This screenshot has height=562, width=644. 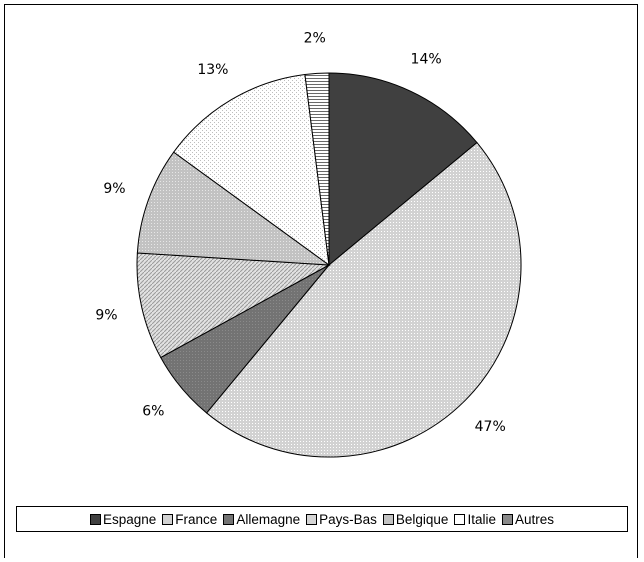 I want to click on legend-item-italie: Italie, so click(x=475, y=519).